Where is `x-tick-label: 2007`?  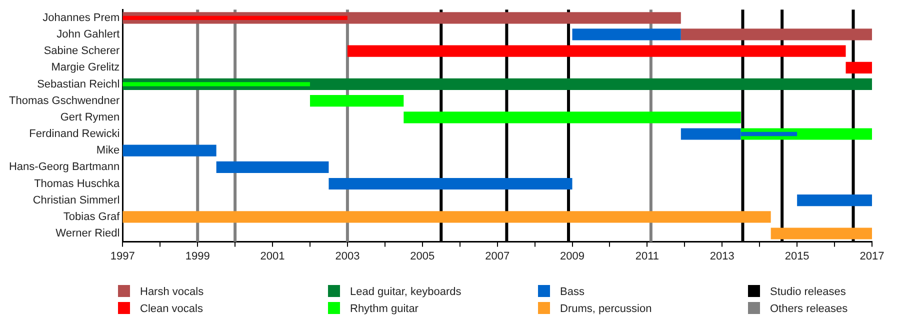
x-tick-label: 2007 is located at coordinates (497, 256).